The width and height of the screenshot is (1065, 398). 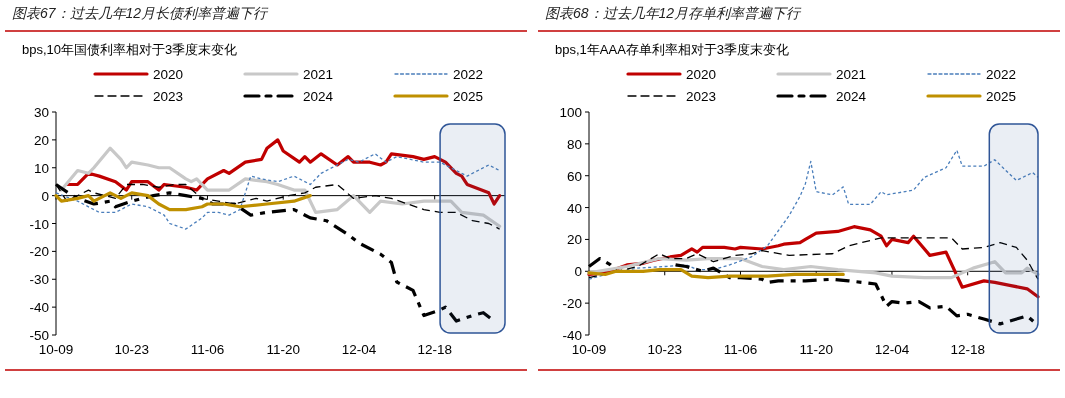 What do you see at coordinates (674, 13) in the screenshot?
I see `chart-title: 图表68：过去几年12月存单利率普遍下行` at bounding box center [674, 13].